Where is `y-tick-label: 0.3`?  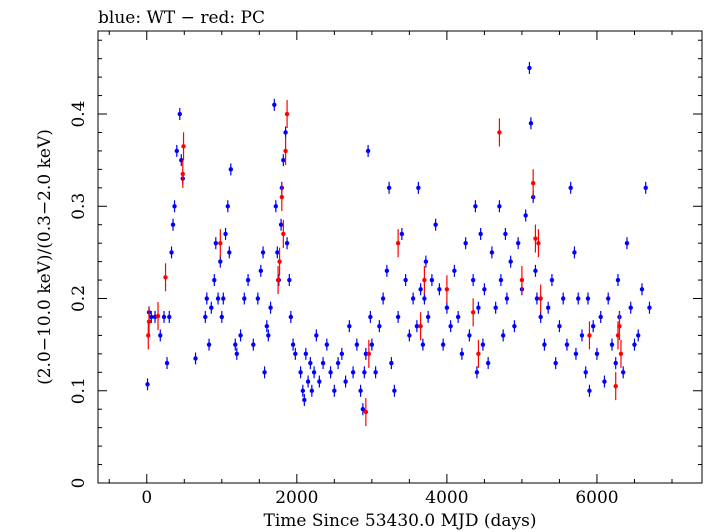
y-tick-label: 0.3 is located at coordinates (79, 206).